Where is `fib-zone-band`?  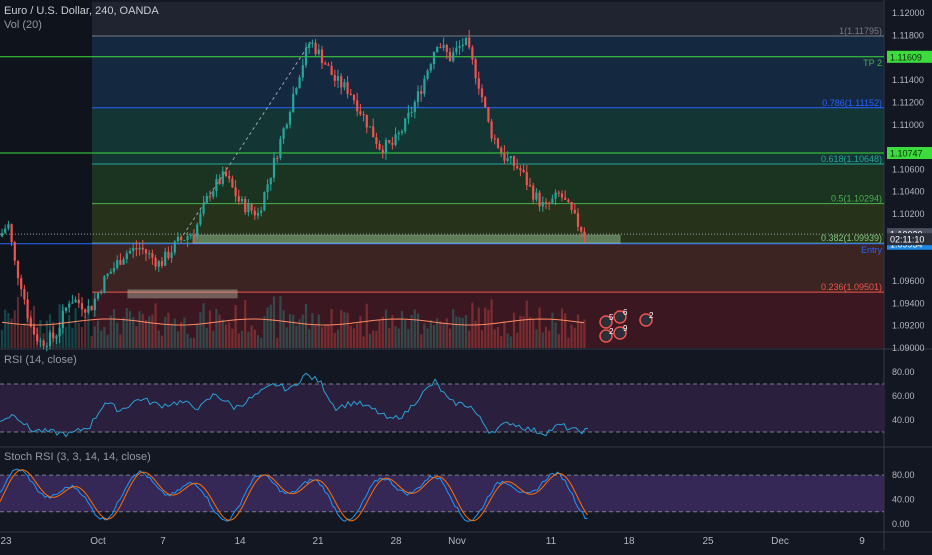
fib-zone-band is located at coordinates (488, 268).